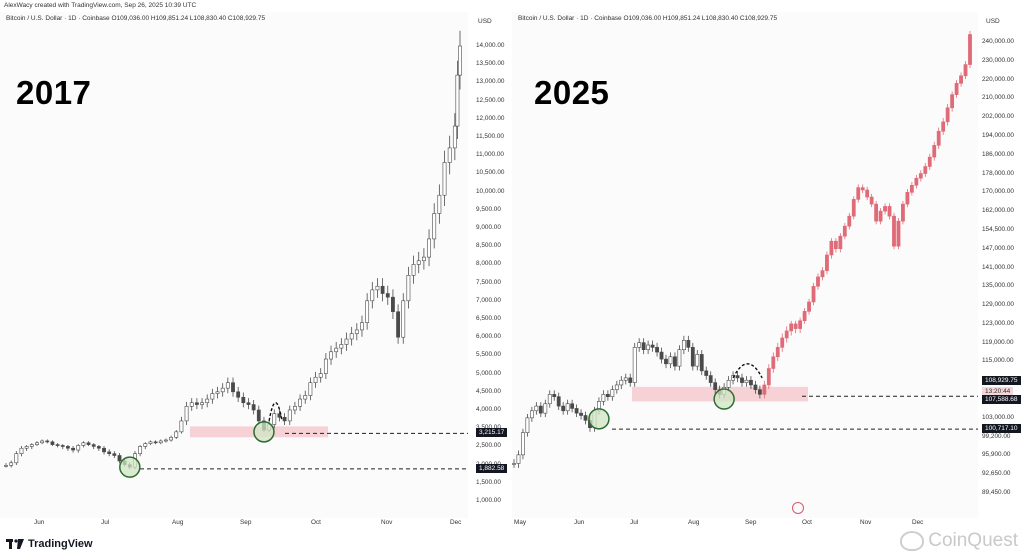 The height and width of the screenshot is (559, 1024). Describe the element at coordinates (724, 399) in the screenshot. I see `low-marker-circle` at that location.